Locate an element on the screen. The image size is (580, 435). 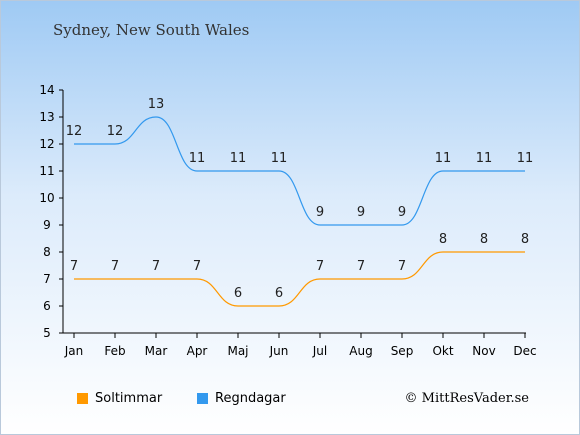
y-tick-label: 13 is located at coordinates (46, 117).